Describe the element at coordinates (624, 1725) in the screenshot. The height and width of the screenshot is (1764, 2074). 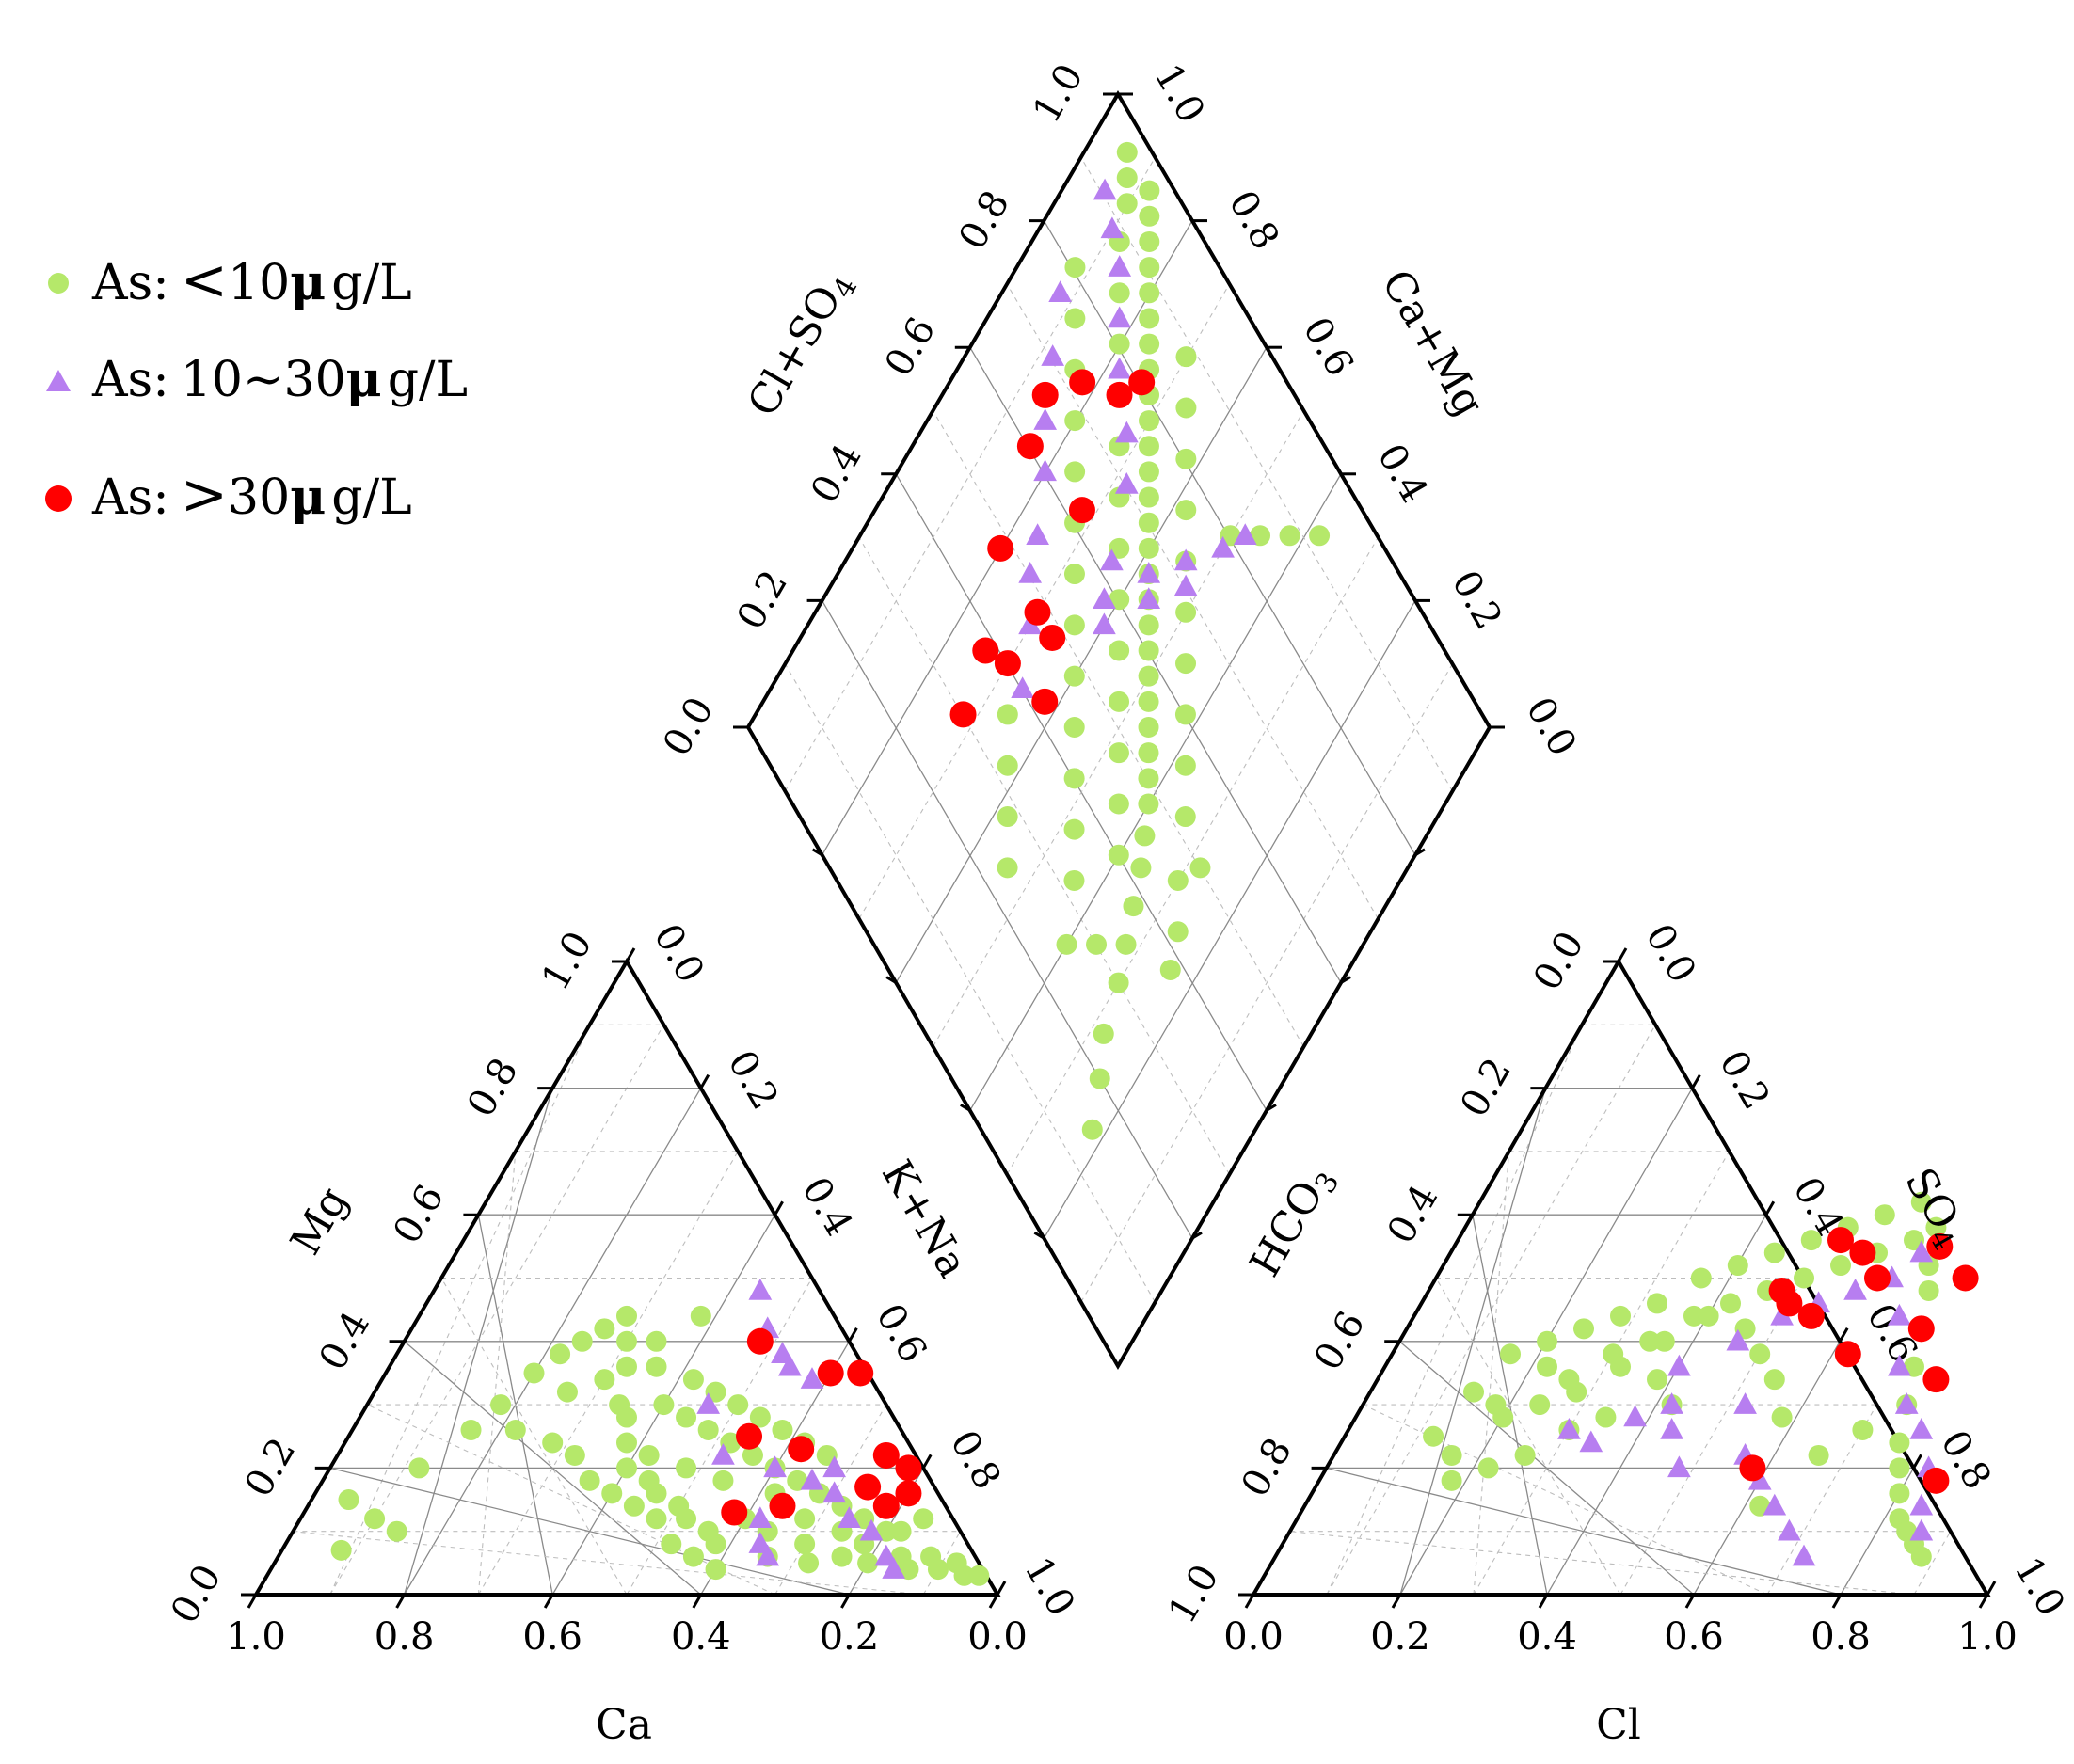
I see `cation-bottom-axis-title: Ca` at that location.